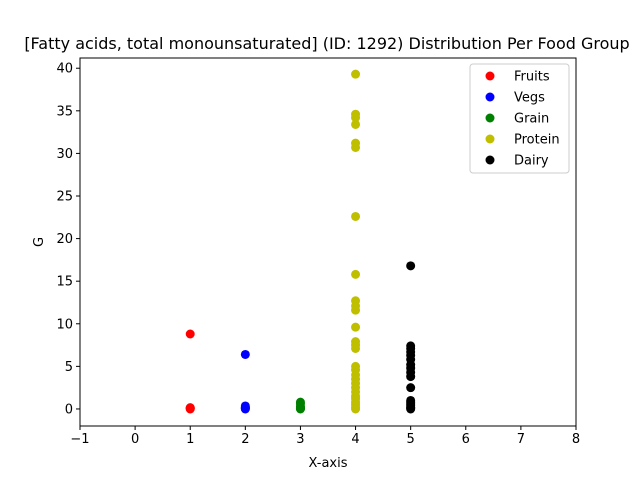  Describe the element at coordinates (39, 242) in the screenshot. I see `y-axis-label: G` at that location.